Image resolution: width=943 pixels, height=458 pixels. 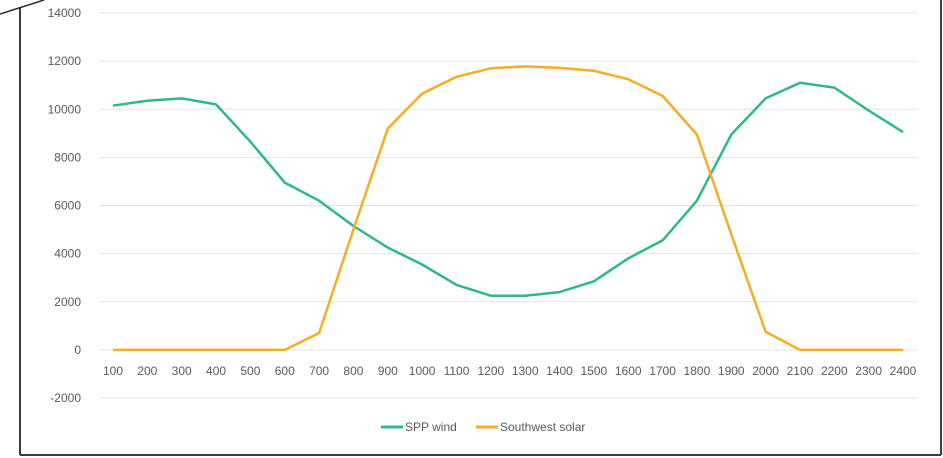 I want to click on y-tick-label: 2000, so click(x=67, y=302).